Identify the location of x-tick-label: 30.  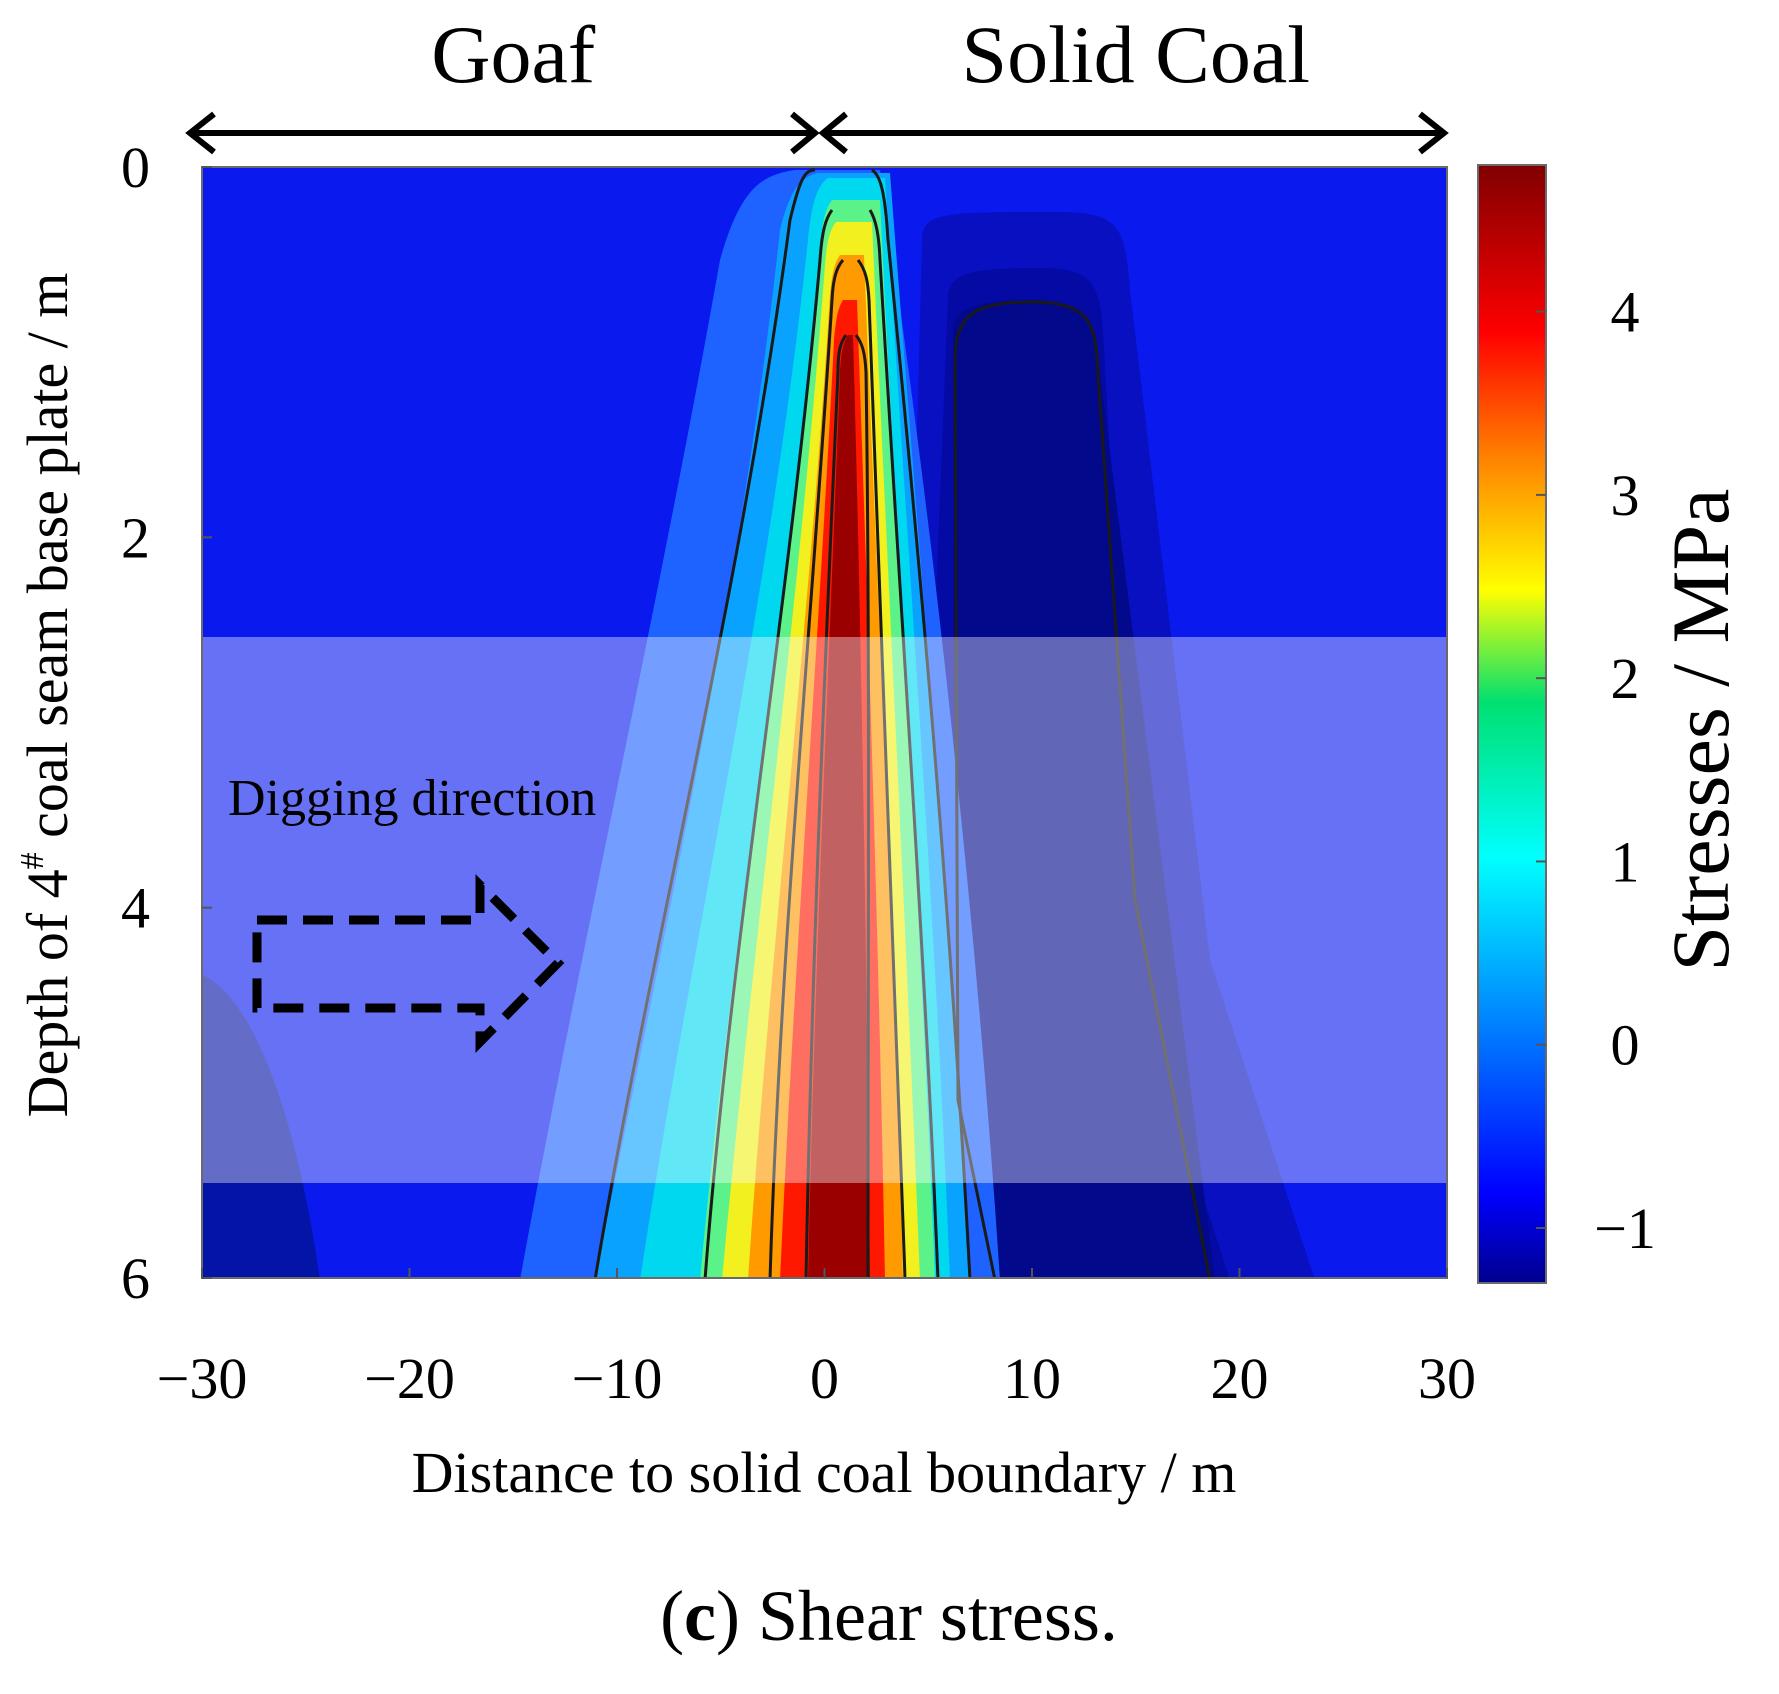
(1447, 1378).